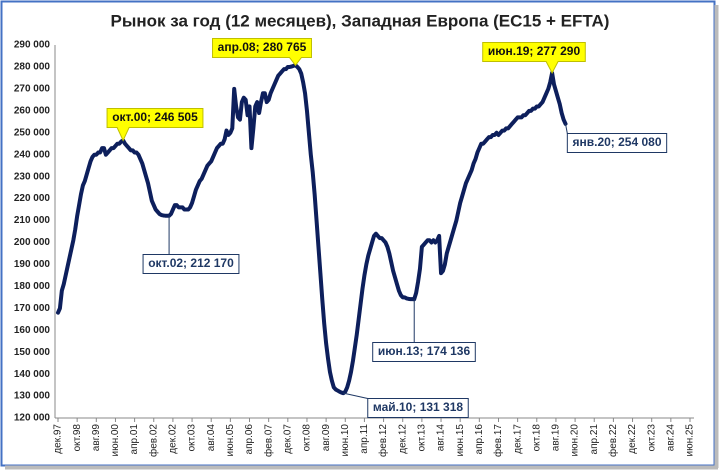 This screenshot has width=720, height=470. I want to click on y-tick-label: 260 000, so click(32, 110).